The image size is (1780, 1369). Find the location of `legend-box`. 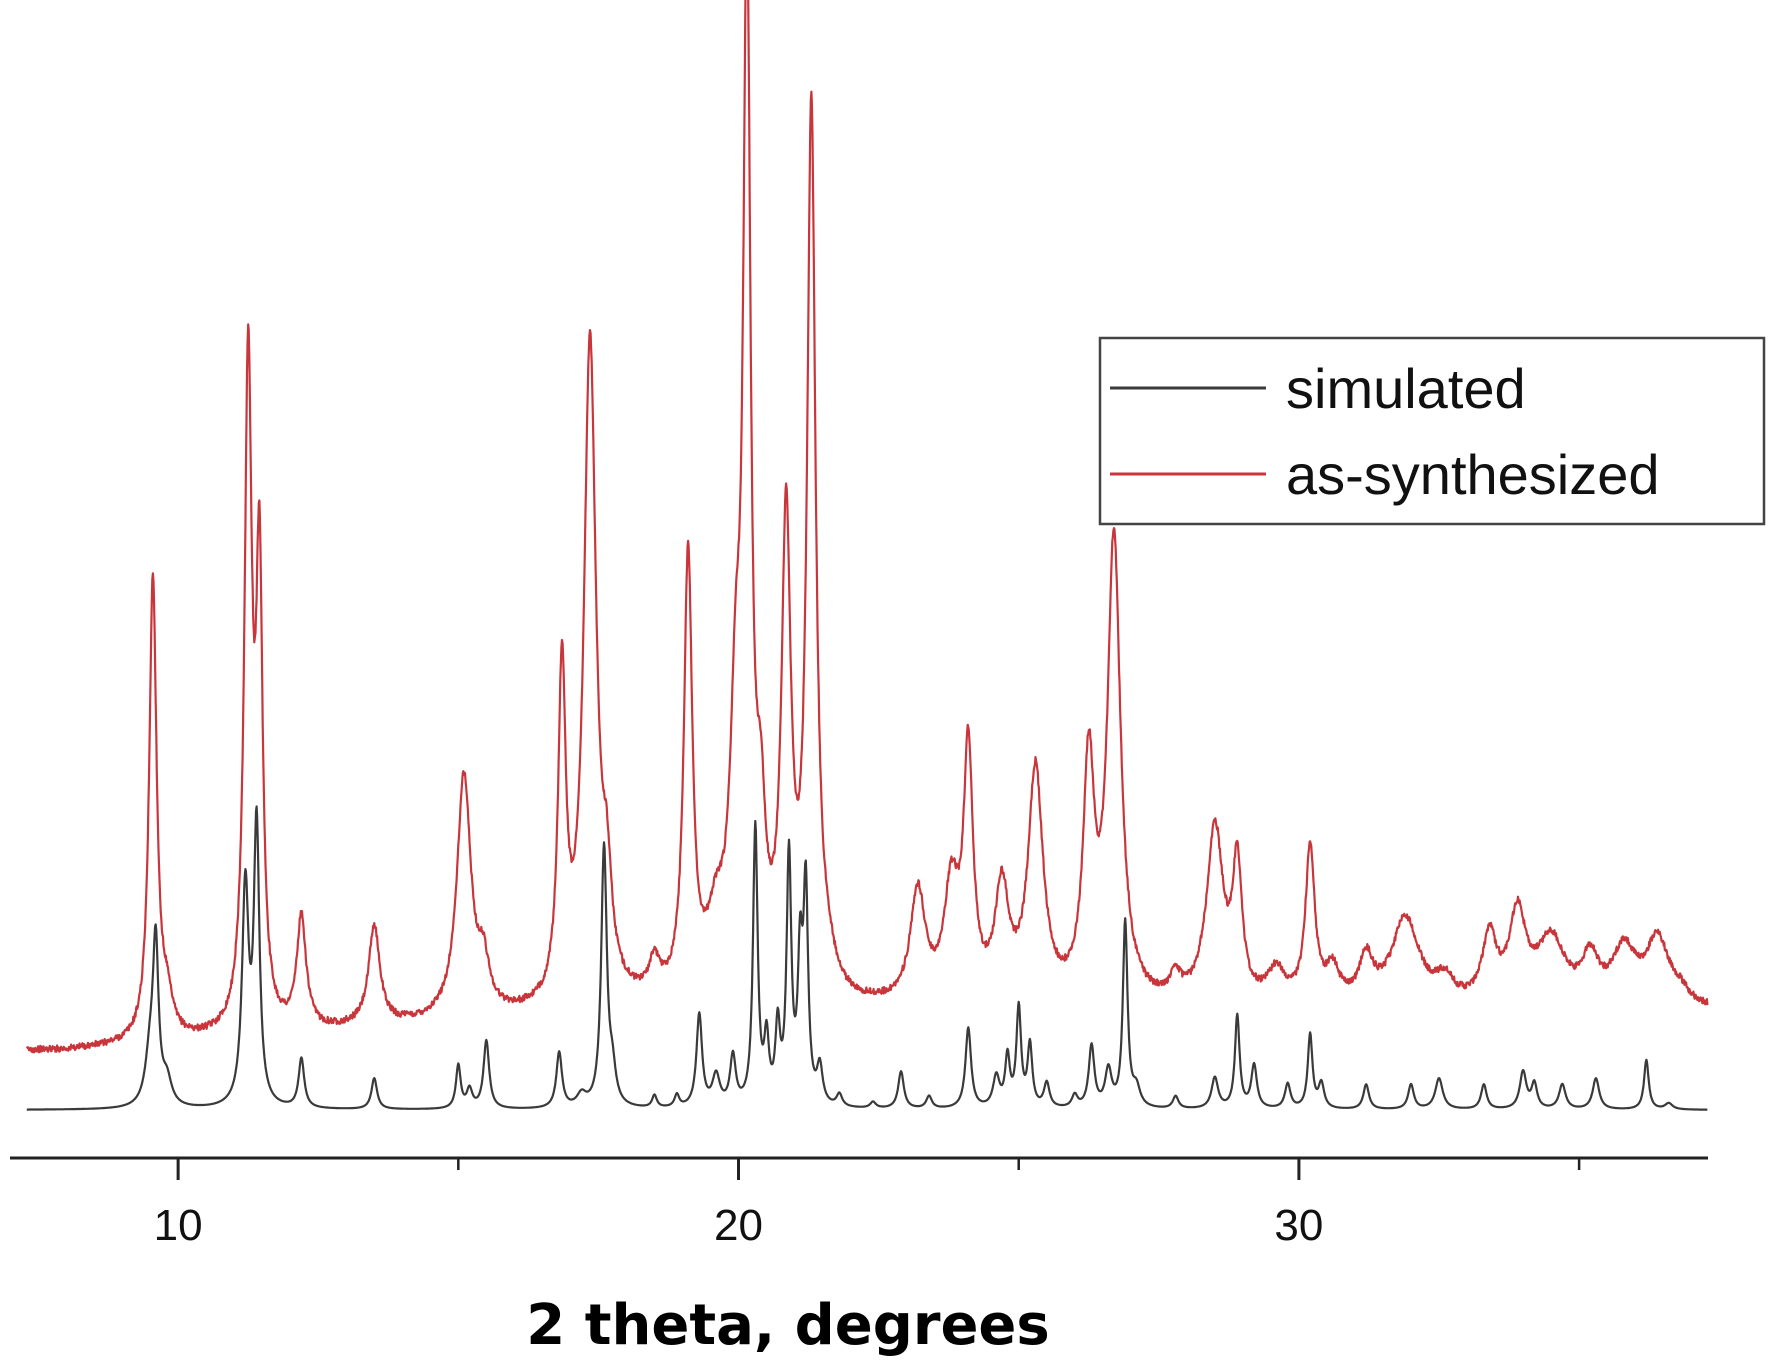

legend-box is located at coordinates (1432, 431).